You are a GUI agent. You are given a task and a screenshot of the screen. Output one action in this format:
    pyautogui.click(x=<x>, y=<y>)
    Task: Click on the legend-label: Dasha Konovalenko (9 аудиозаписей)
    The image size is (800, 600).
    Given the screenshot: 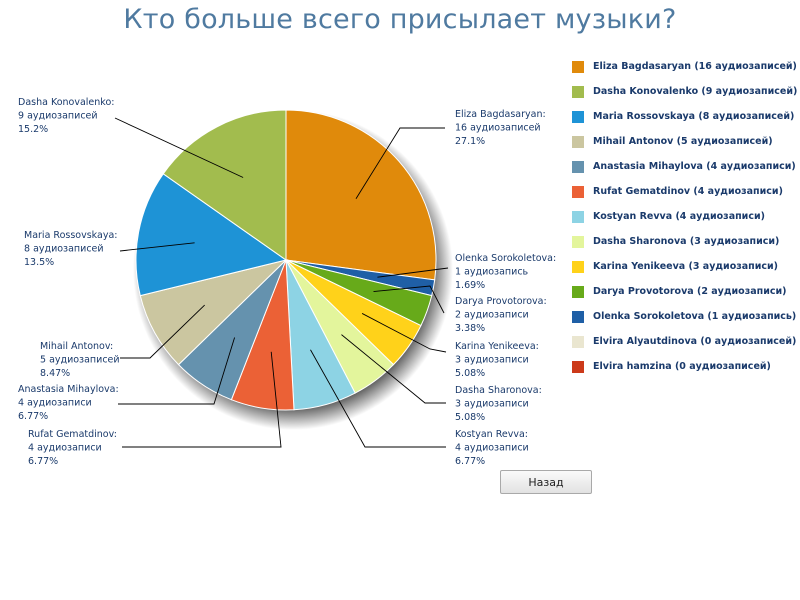 What is the action you would take?
    pyautogui.click(x=695, y=91)
    